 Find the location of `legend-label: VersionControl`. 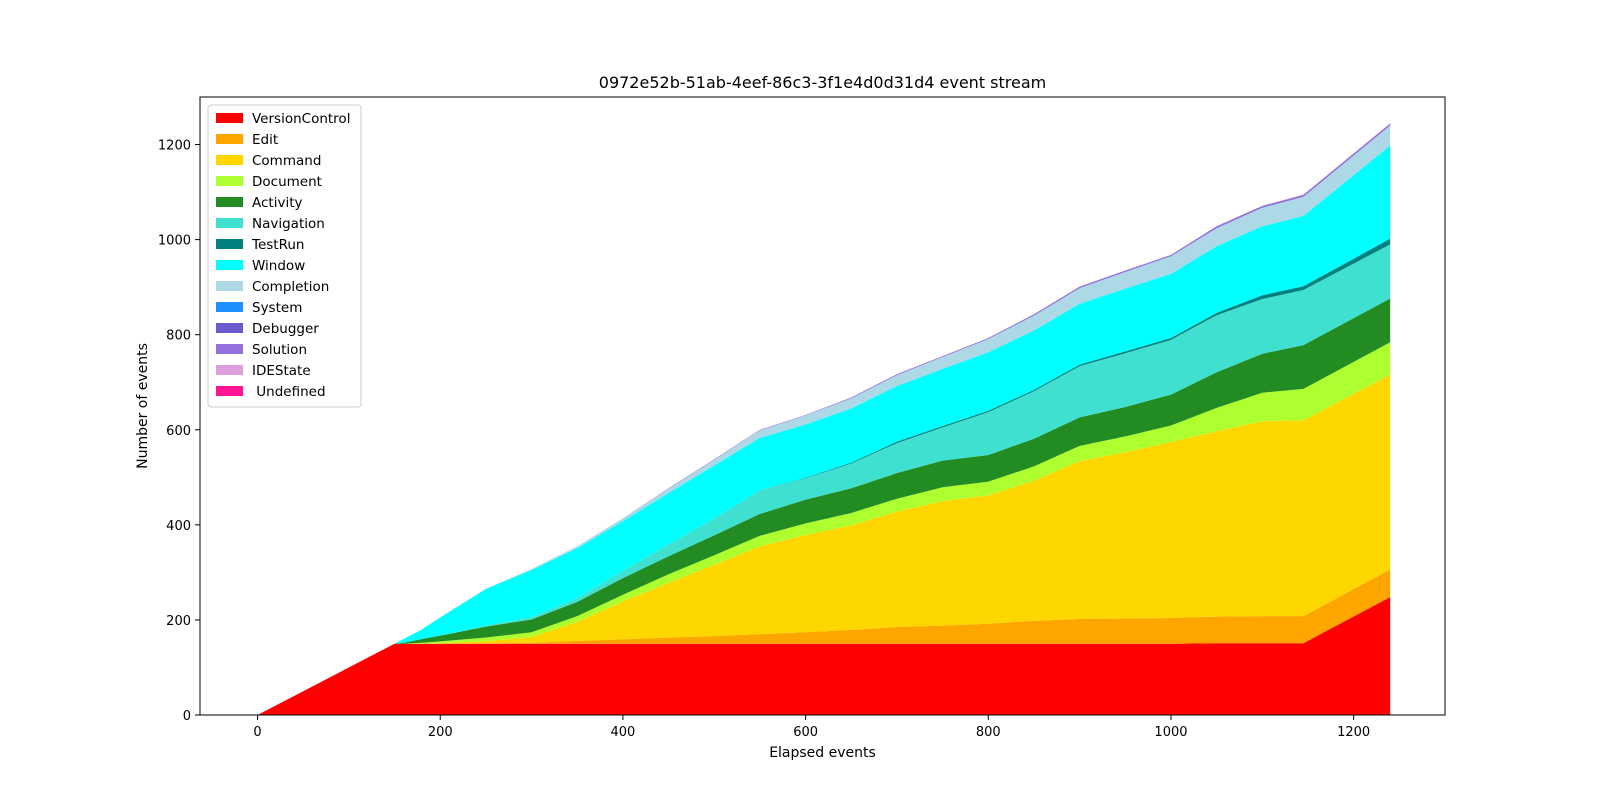

legend-label: VersionControl is located at coordinates (301, 119).